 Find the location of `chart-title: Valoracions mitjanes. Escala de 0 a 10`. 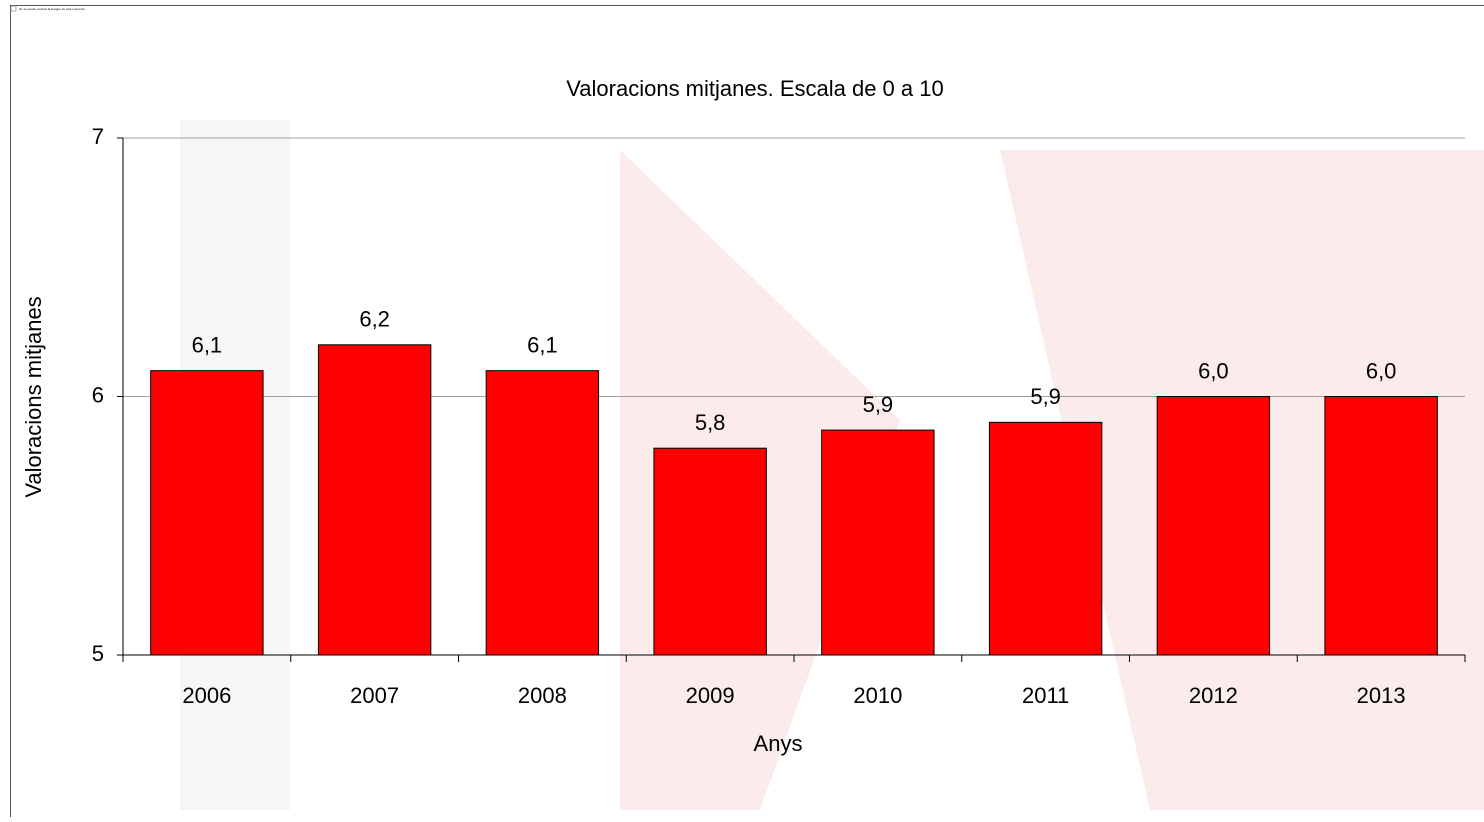

chart-title: Valoracions mitjanes. Escala de 0 a 10 is located at coordinates (754, 88).